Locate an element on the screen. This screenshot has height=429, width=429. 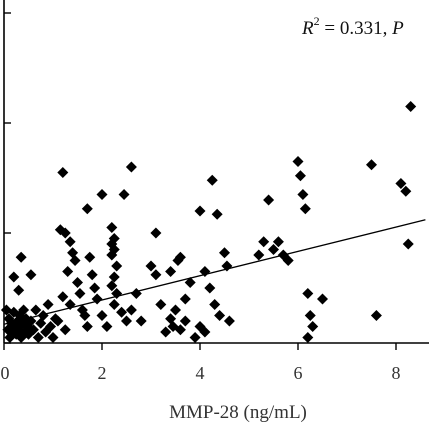
r-squared-annotation: R2 = 0.331, P is located at coordinates (352, 26).